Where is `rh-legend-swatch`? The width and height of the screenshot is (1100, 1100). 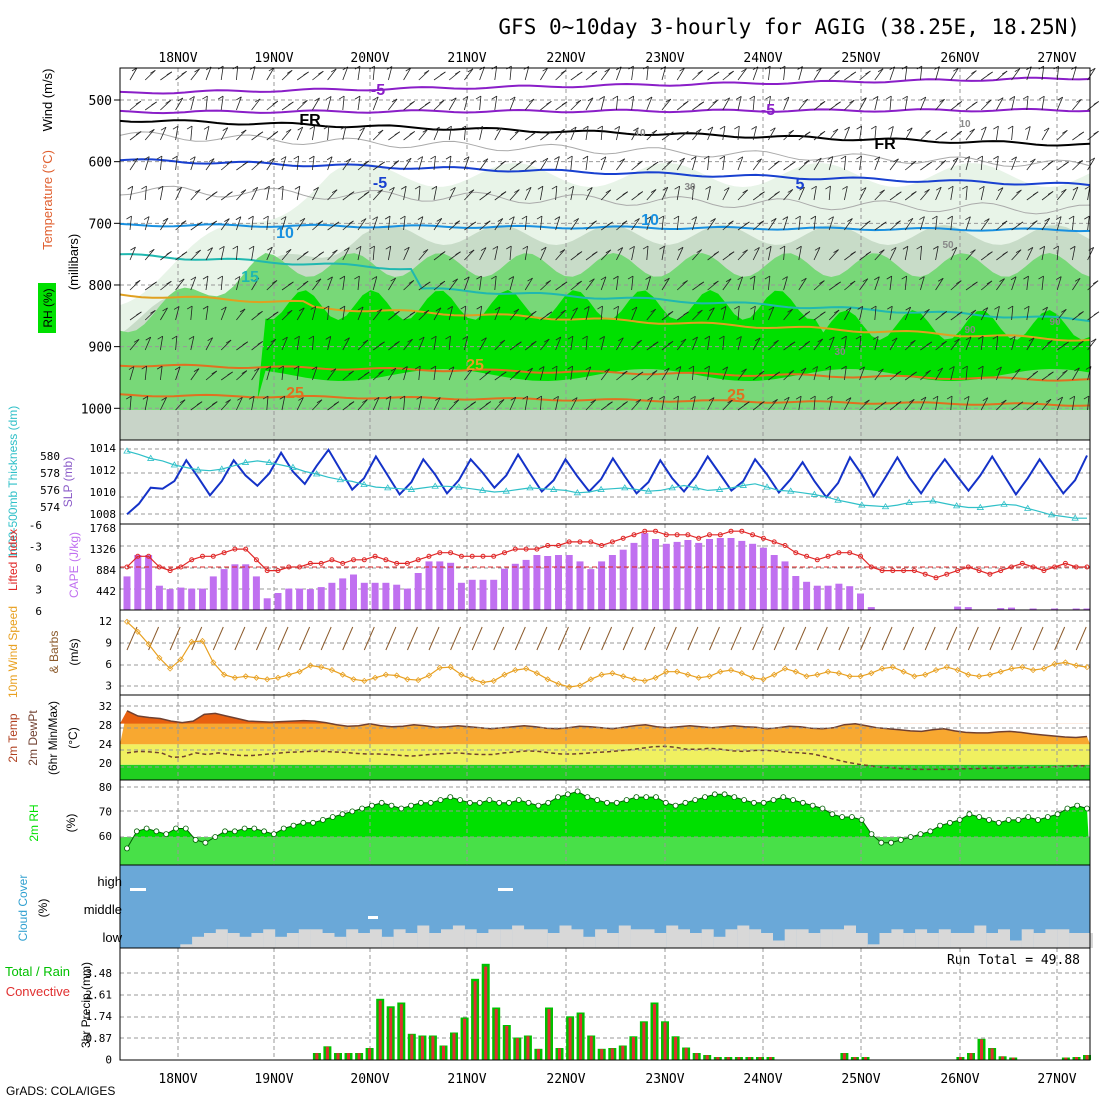
rh-legend-swatch is located at coordinates (47, 308).